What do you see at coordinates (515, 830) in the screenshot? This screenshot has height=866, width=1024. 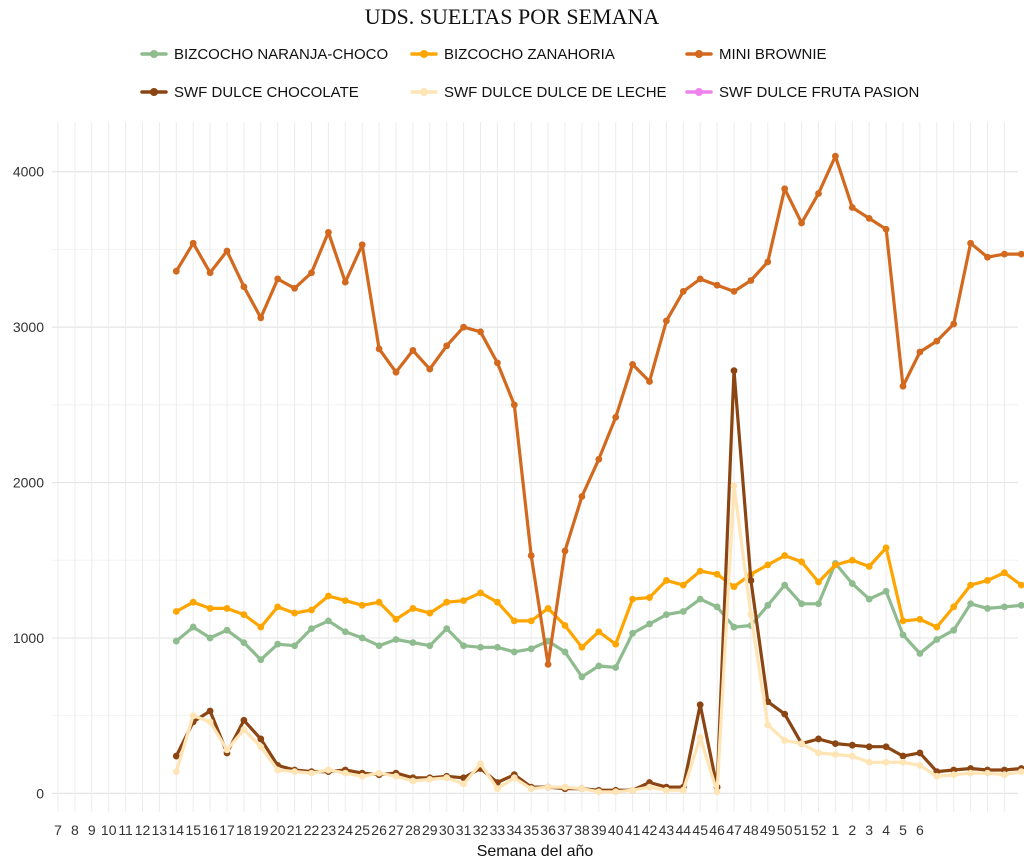 I see `x-tick-label: 34` at bounding box center [515, 830].